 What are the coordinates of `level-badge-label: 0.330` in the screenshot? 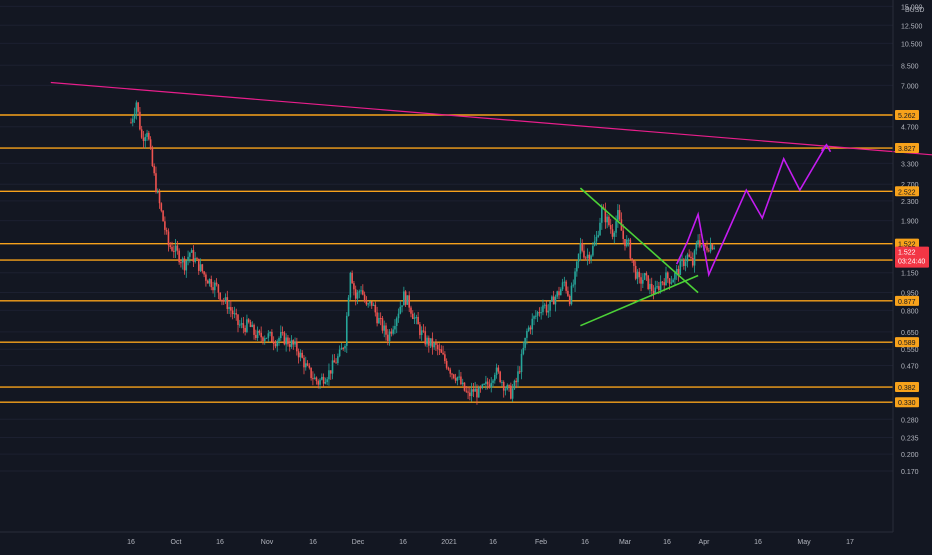 It's located at (907, 403).